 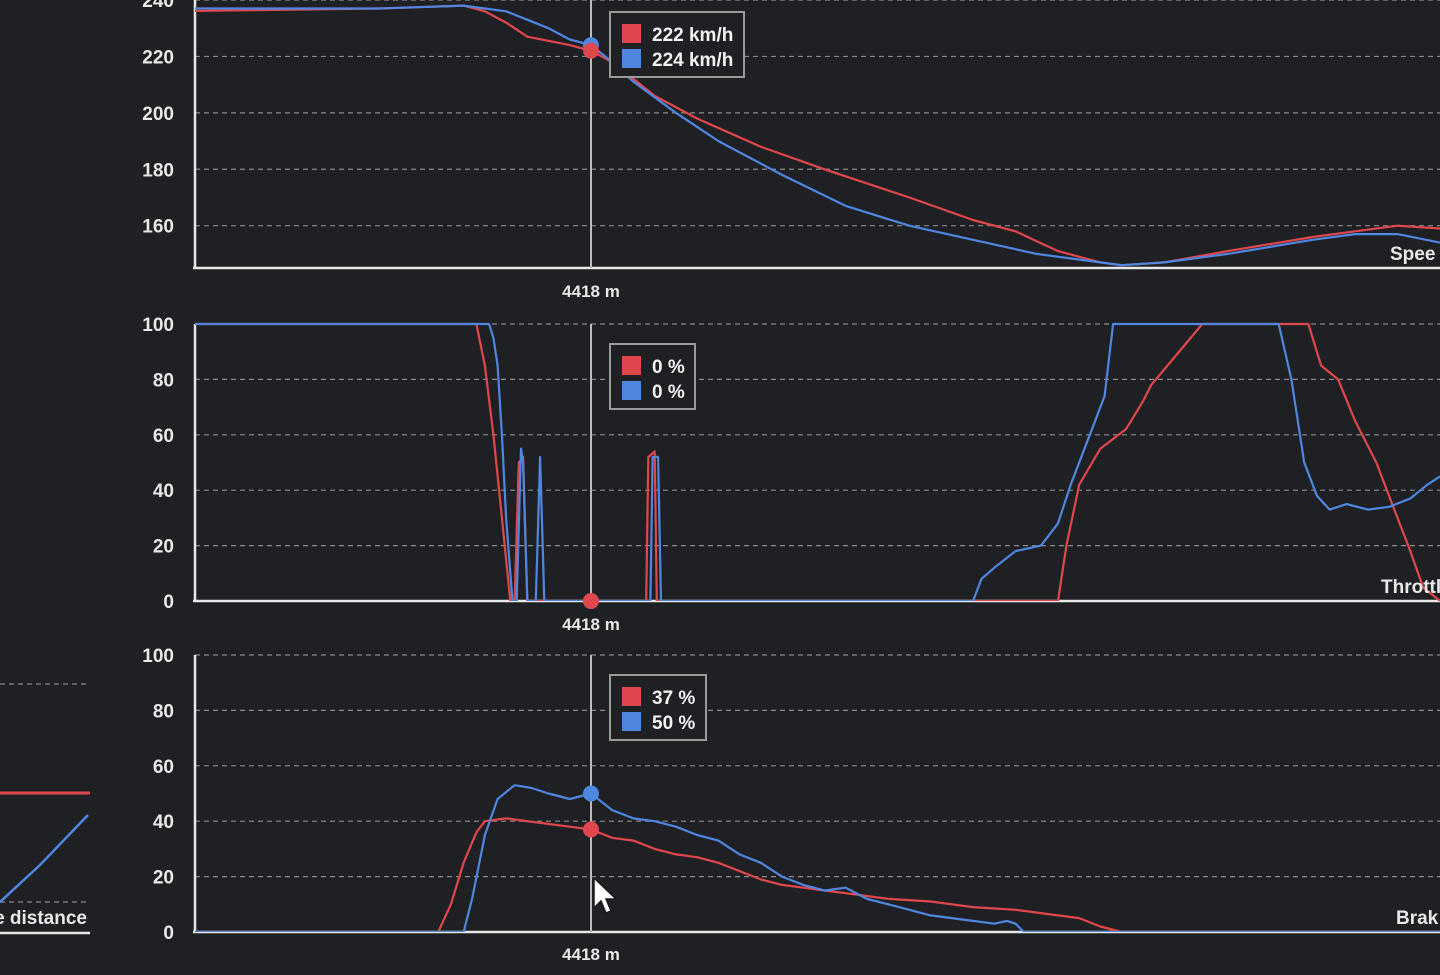 I want to click on tooltip-value: 50 %, so click(x=673, y=723).